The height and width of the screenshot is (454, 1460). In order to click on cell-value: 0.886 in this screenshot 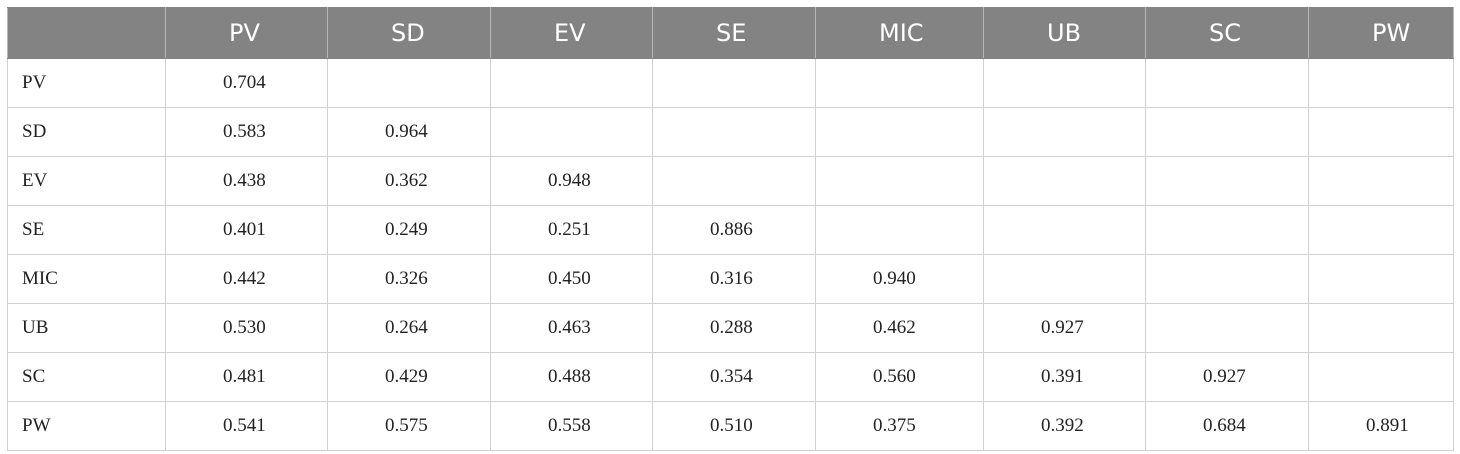, I will do `click(731, 229)`.